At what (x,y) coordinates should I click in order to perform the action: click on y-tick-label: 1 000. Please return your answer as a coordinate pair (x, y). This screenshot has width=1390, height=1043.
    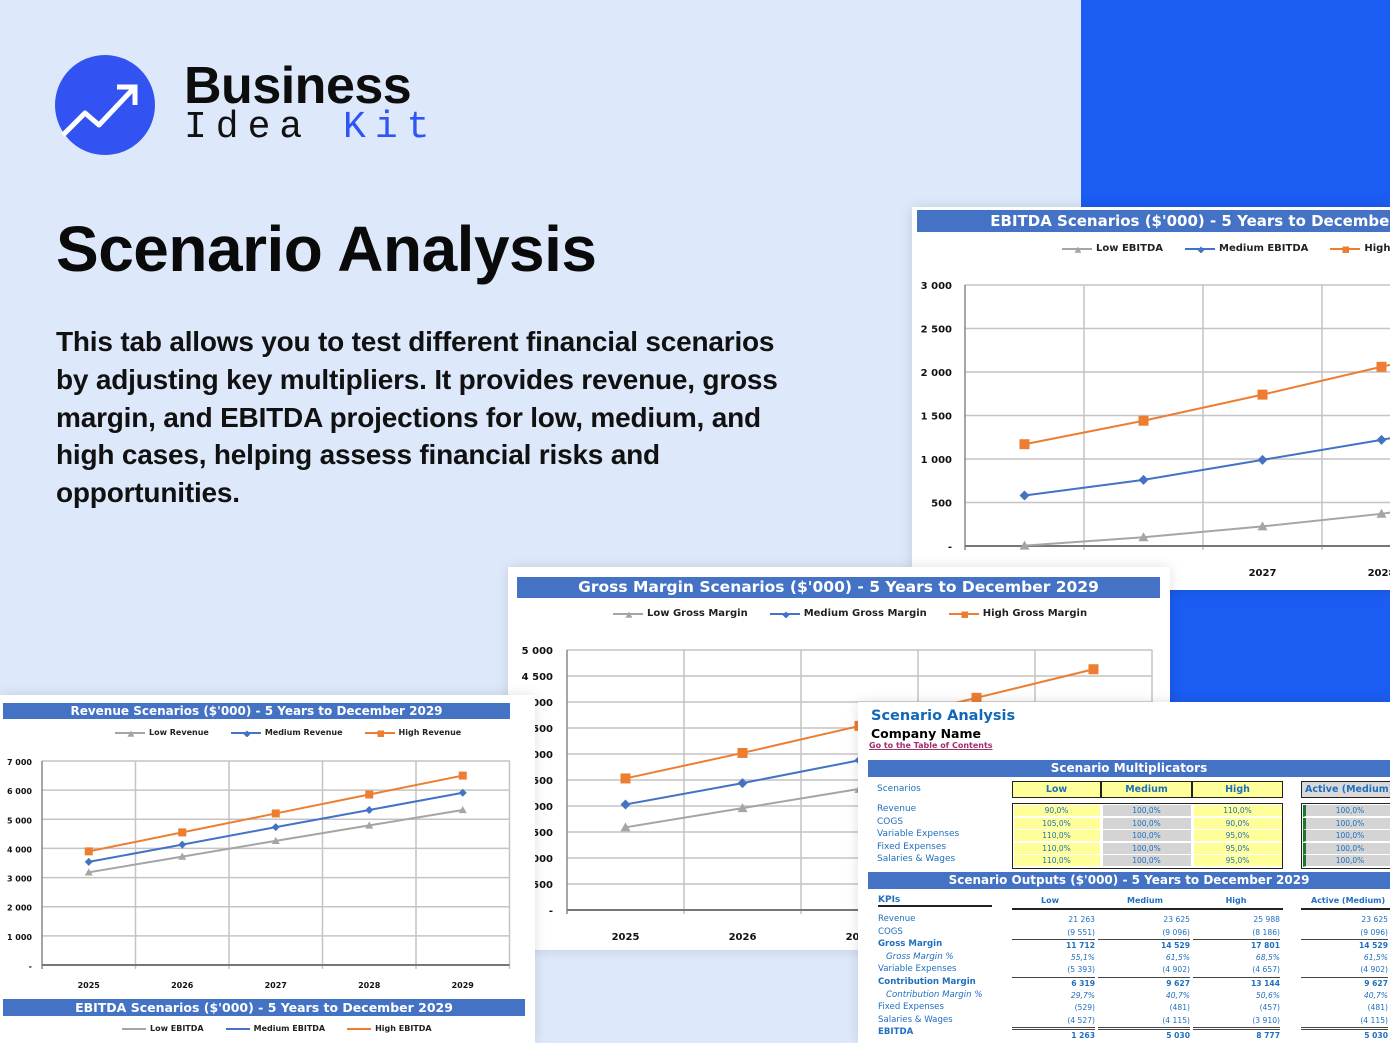
    Looking at the image, I should click on (936, 460).